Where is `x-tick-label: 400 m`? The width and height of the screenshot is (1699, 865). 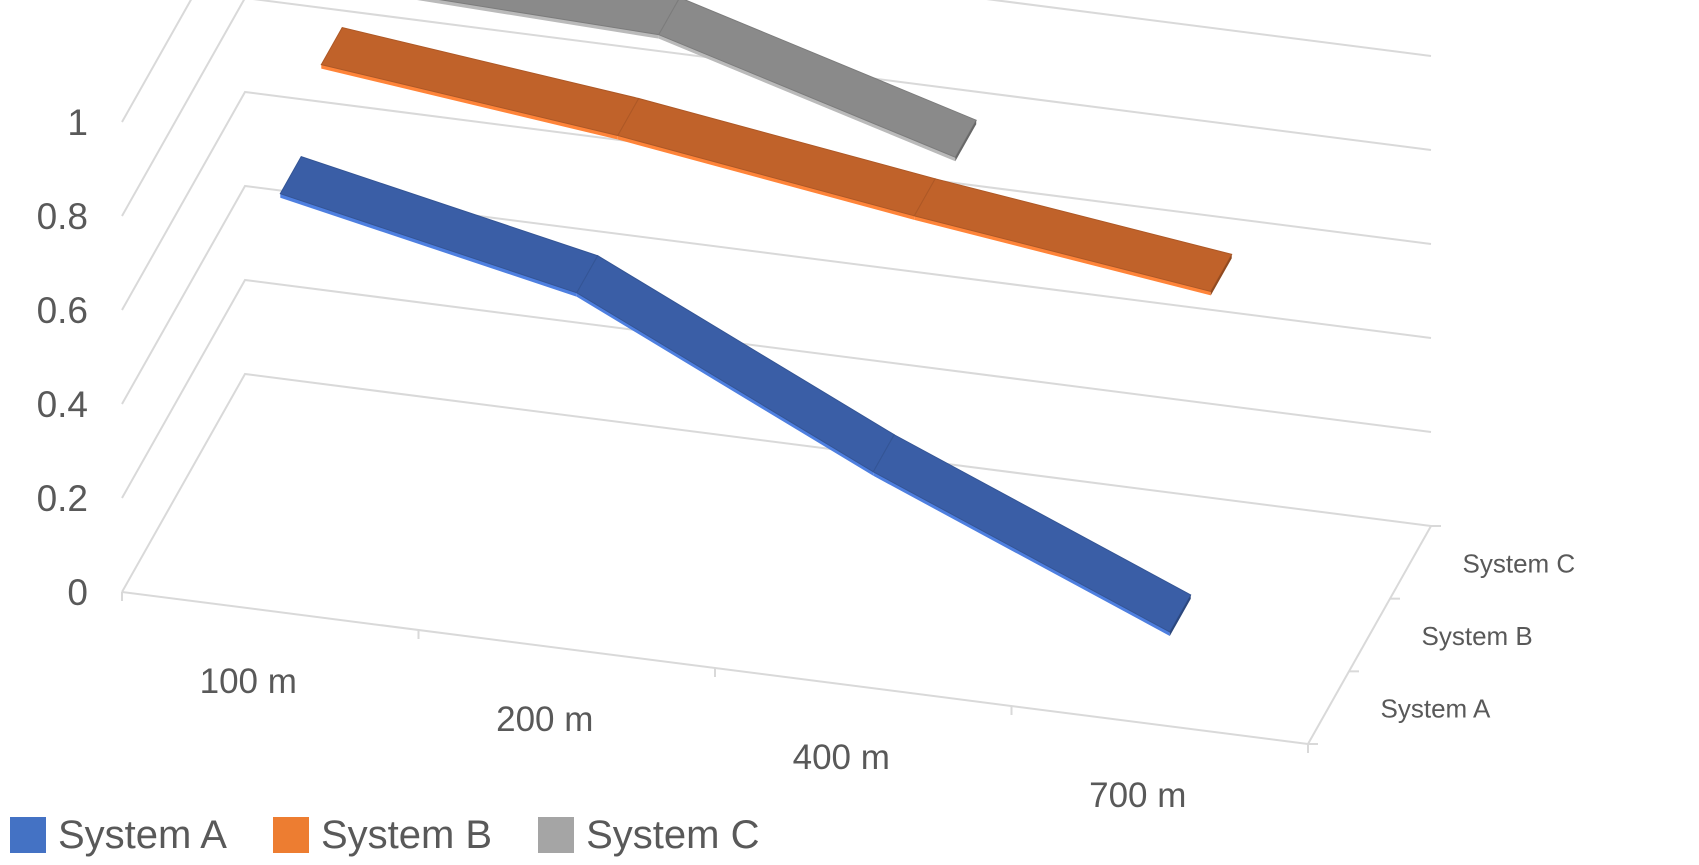
x-tick-label: 400 m is located at coordinates (841, 757).